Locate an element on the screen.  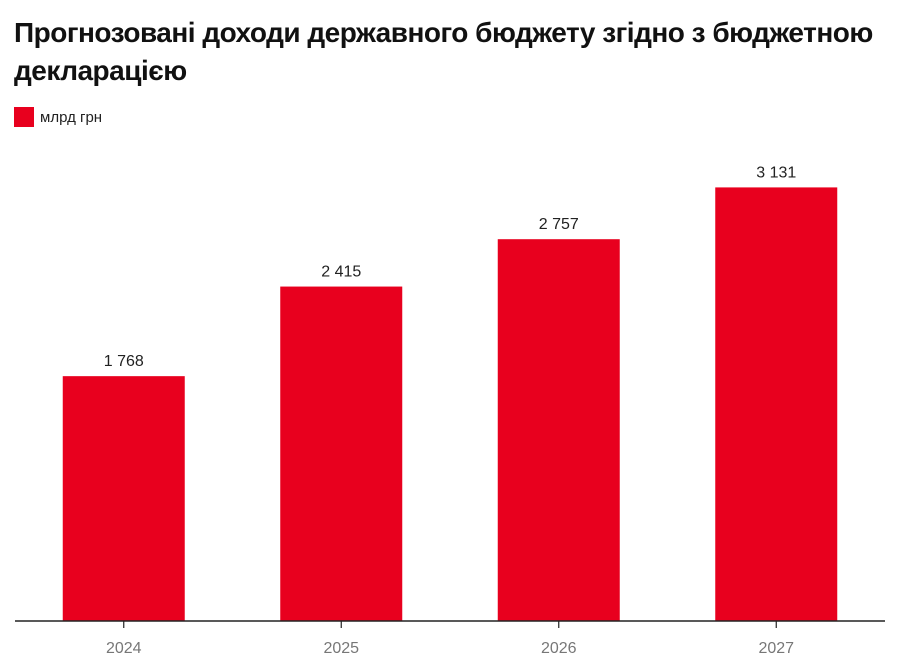
legend-swatch is located at coordinates (24, 117).